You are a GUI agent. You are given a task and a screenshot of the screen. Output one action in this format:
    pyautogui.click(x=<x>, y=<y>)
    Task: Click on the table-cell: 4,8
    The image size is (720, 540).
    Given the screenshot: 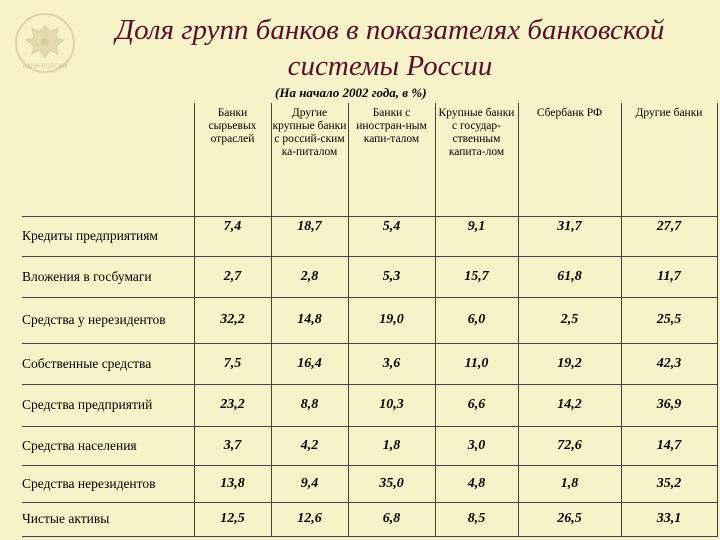 What is the action you would take?
    pyautogui.click(x=476, y=483)
    